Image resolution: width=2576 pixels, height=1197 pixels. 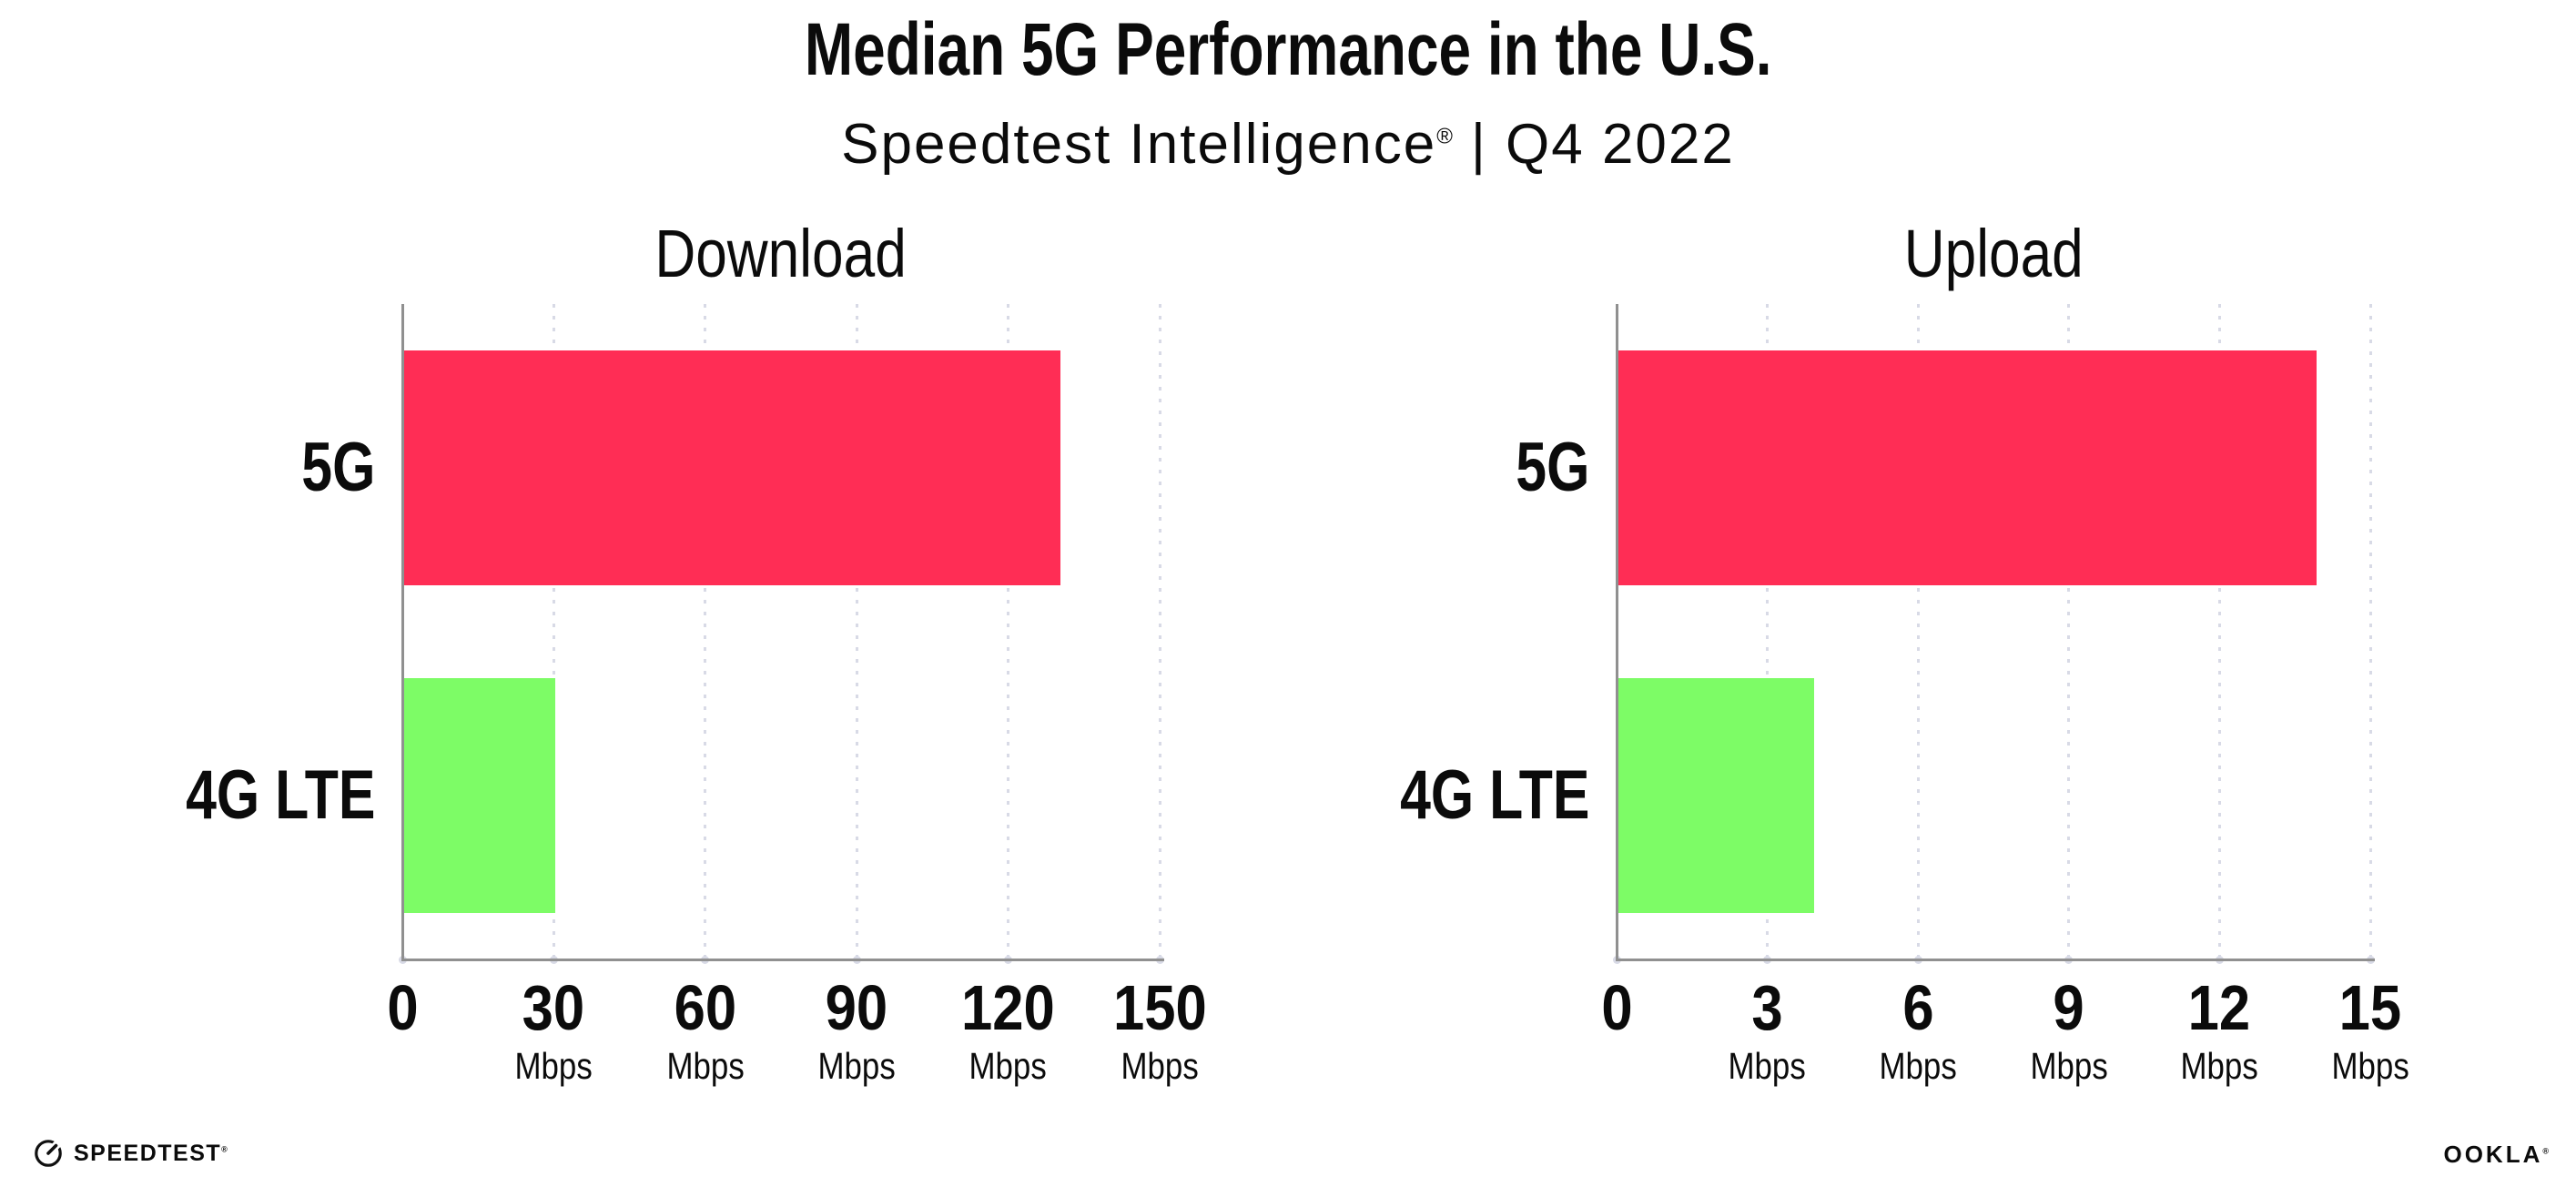 What do you see at coordinates (1008, 1008) in the screenshot?
I see `x-tick-value: 120` at bounding box center [1008, 1008].